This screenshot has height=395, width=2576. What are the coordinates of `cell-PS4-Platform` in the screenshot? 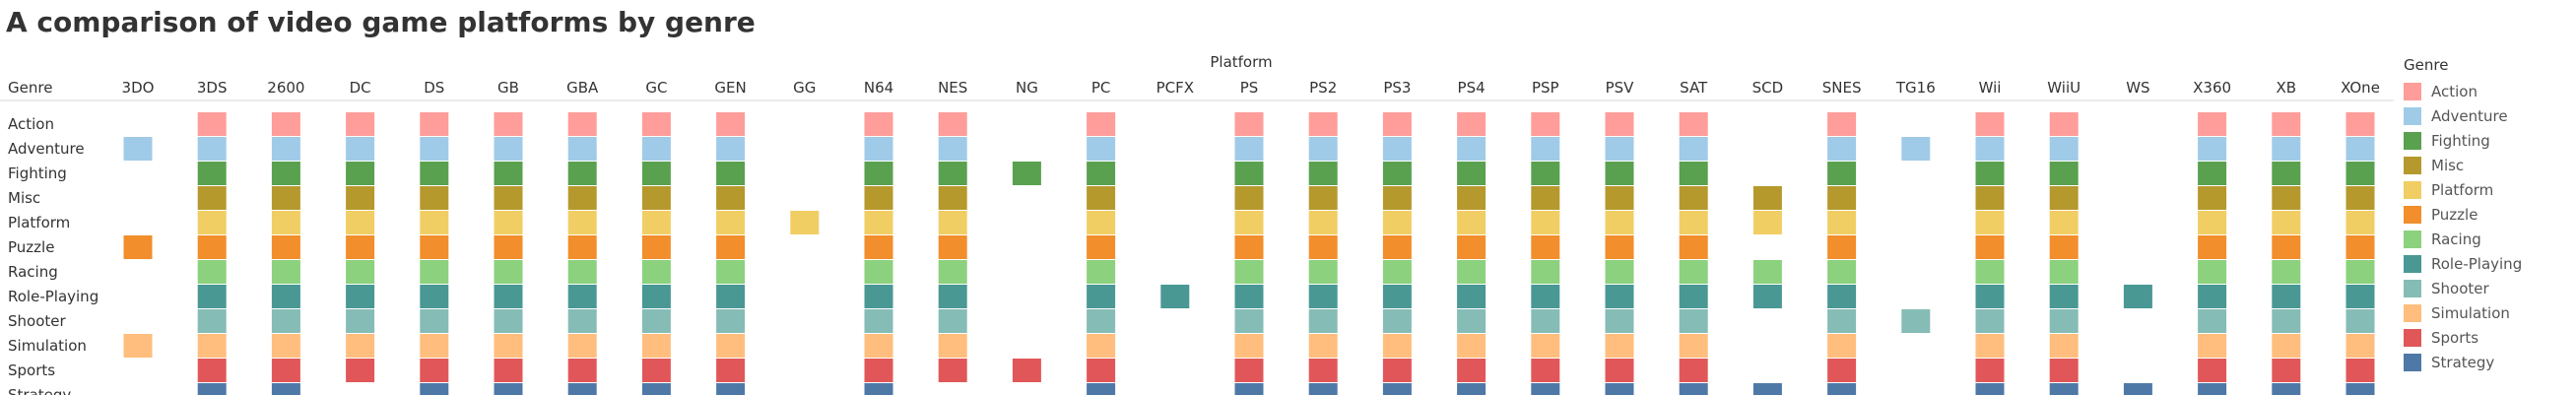 It's located at (1472, 223).